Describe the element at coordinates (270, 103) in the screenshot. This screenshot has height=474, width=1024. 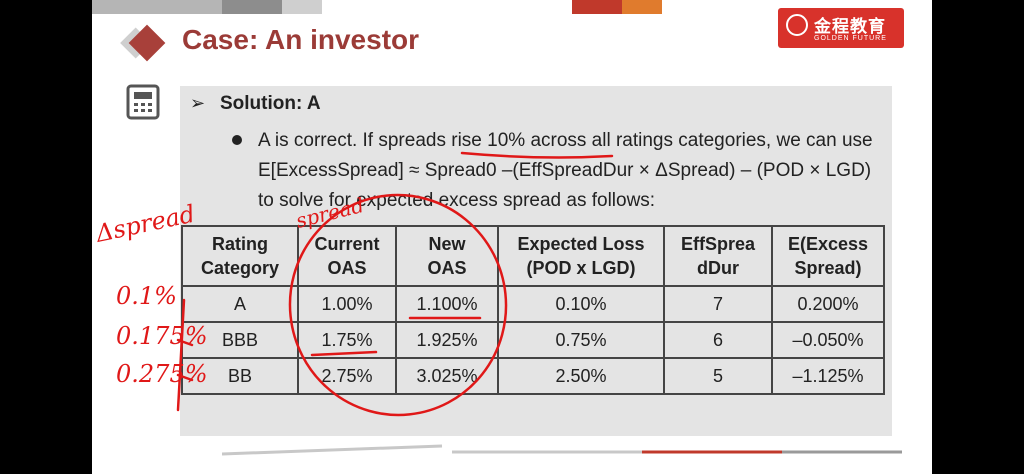
I see `solution-heading: Solution: A` at that location.